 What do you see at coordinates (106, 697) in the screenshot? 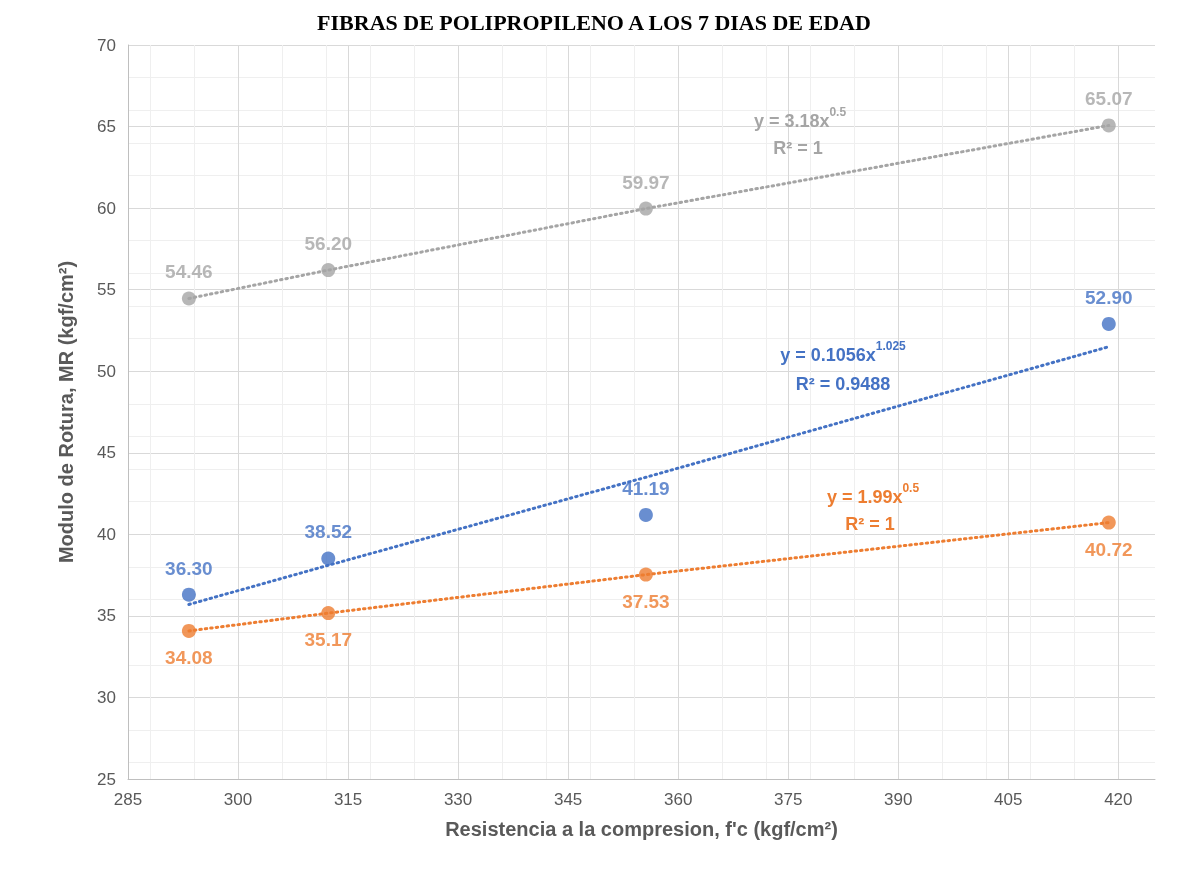
I see `y-tick-label: 30` at bounding box center [106, 697].